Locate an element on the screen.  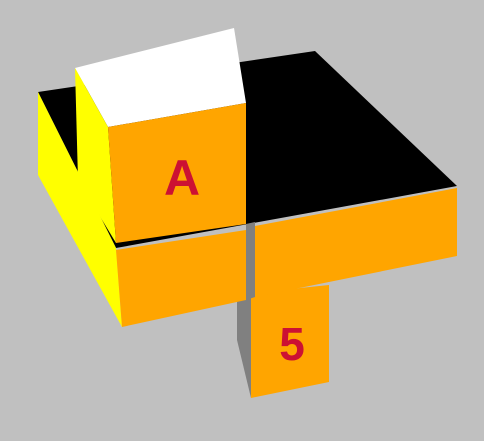
tall-cube-left-face is located at coordinates (95, 155).